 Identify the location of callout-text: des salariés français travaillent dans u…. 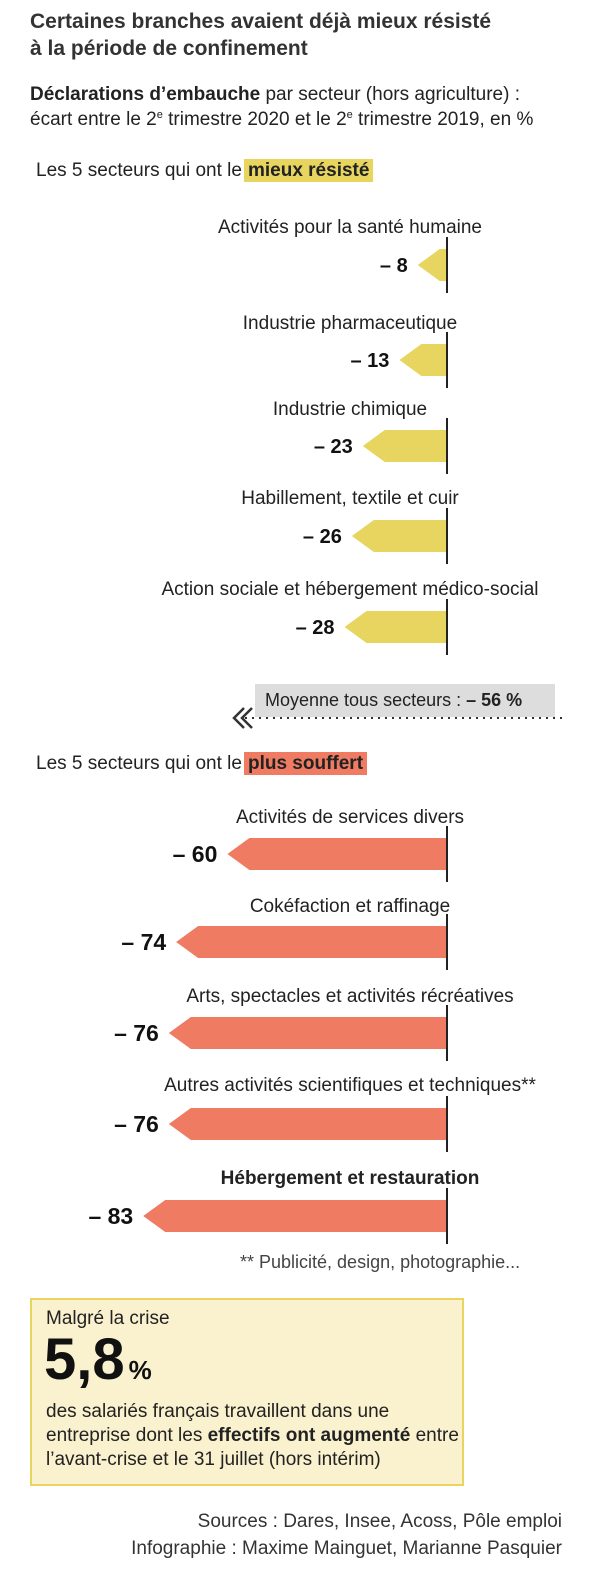
(256, 1436).